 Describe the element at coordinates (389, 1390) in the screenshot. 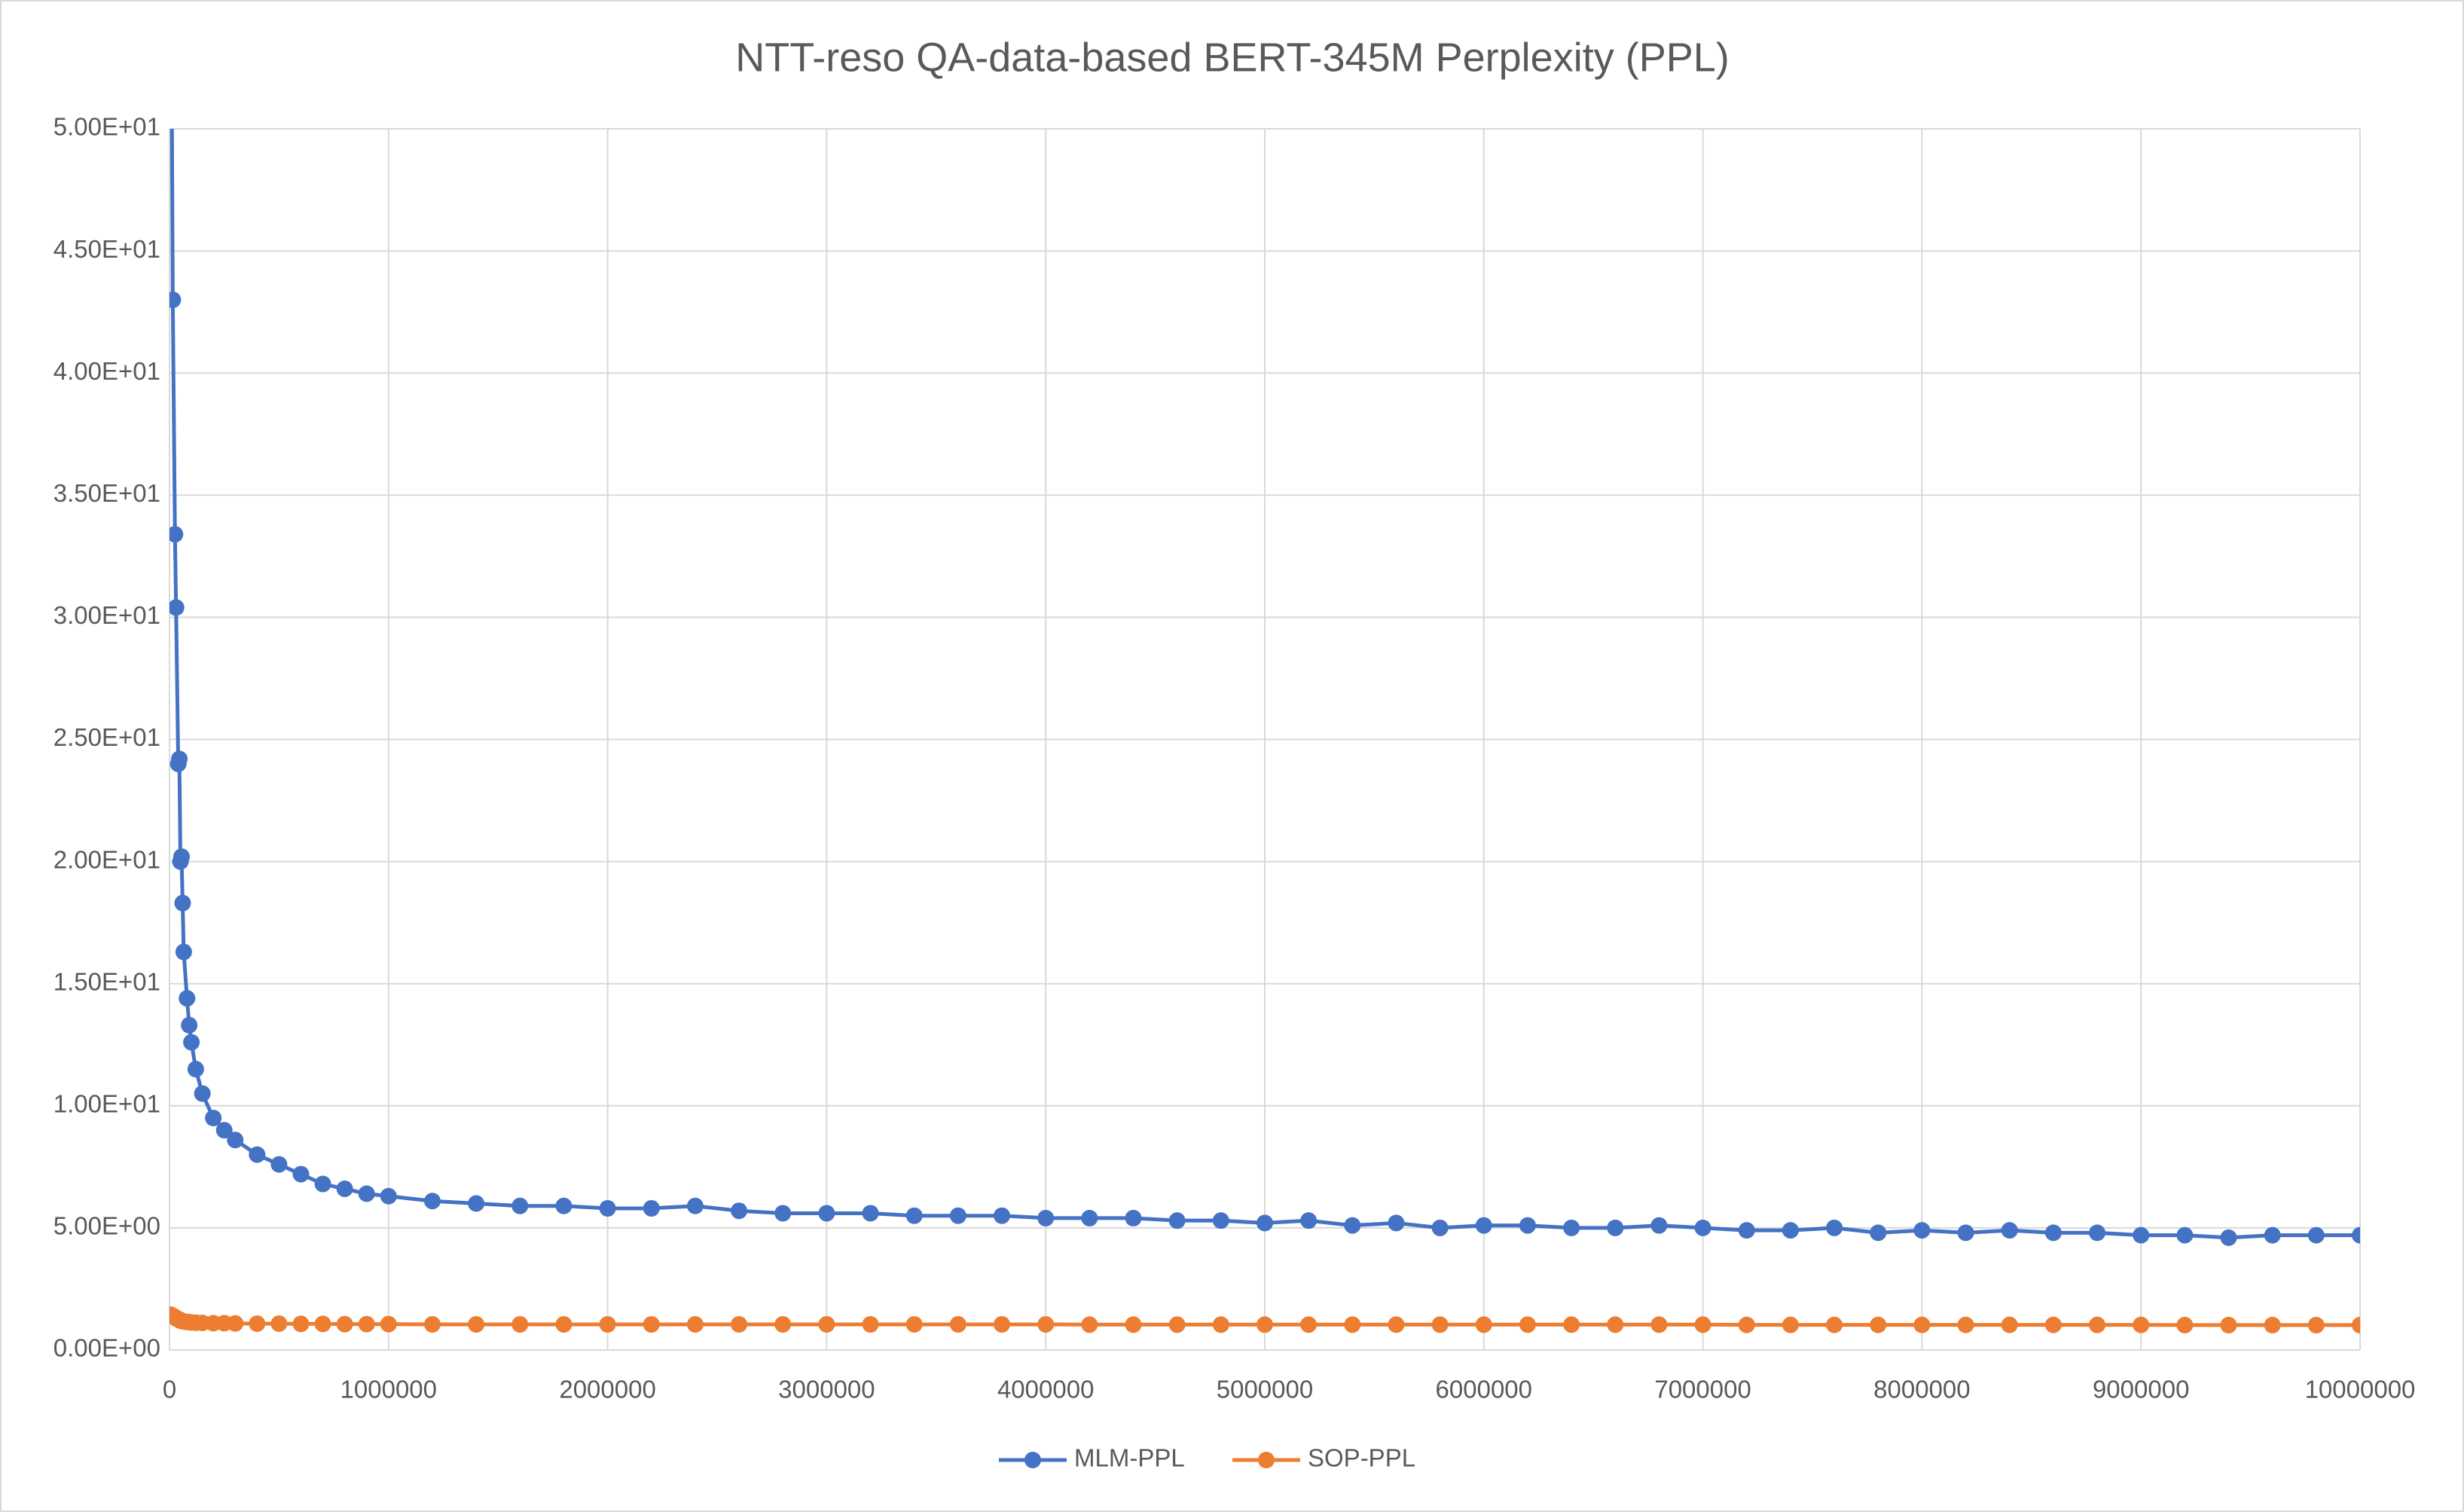

I see `x-tick-label: 1000000` at that location.